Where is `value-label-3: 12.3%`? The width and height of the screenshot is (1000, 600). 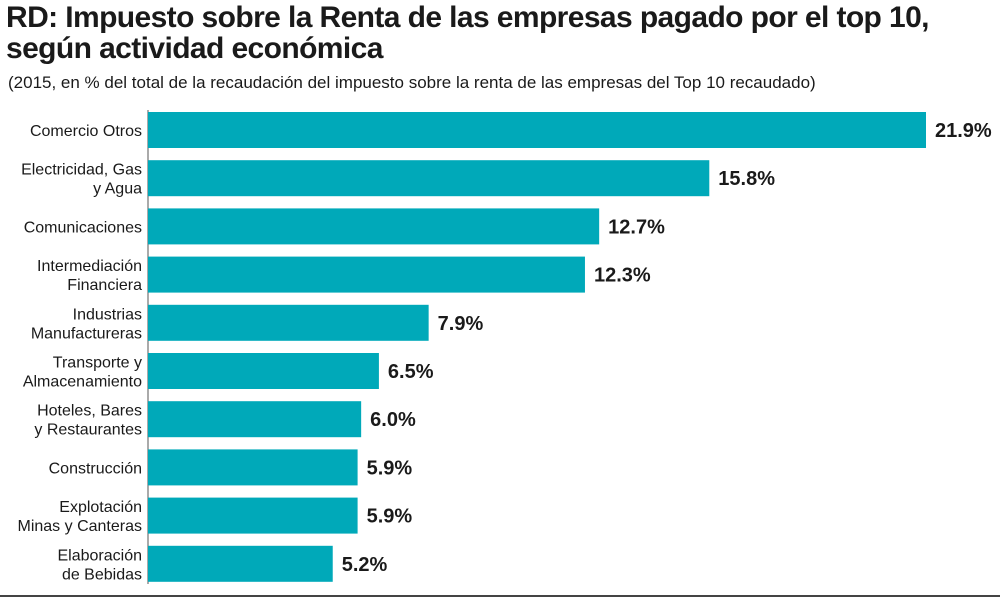
value-label-3: 12.3% is located at coordinates (622, 276).